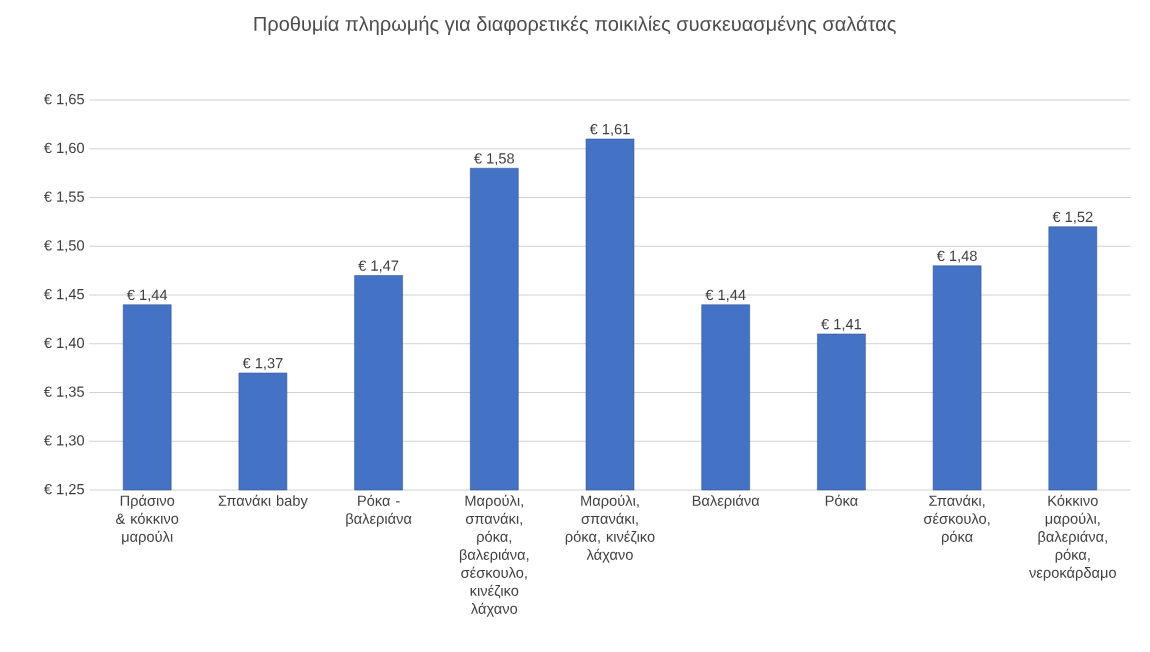 This screenshot has width=1150, height=652. What do you see at coordinates (63, 392) in the screenshot?
I see `y-tick-label: € 1,35` at bounding box center [63, 392].